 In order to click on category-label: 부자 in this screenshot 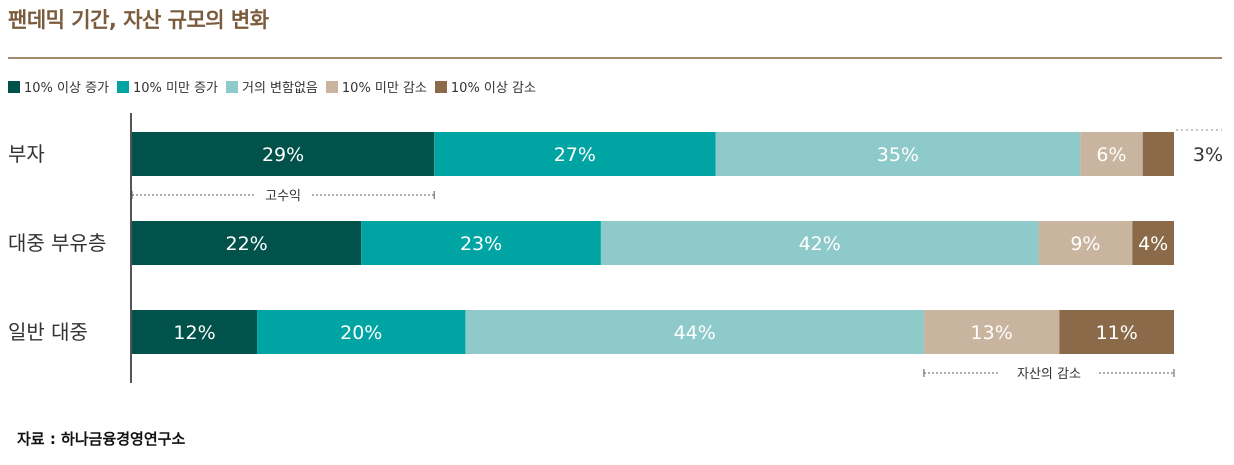, I will do `click(26, 154)`.